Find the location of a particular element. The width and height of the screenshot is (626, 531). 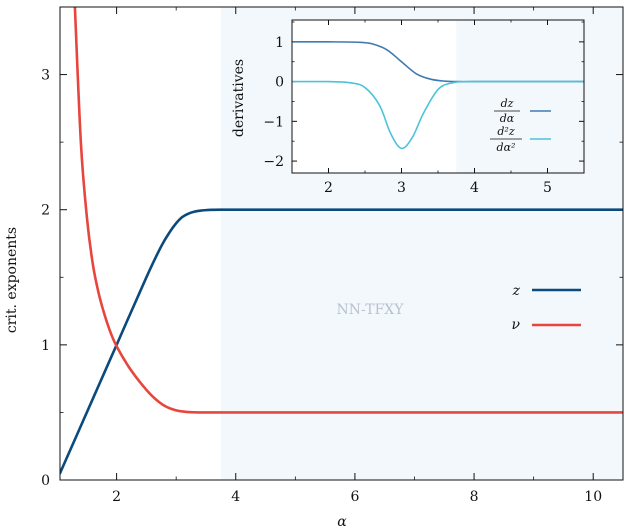

x-tick-label: 10 is located at coordinates (593, 497).